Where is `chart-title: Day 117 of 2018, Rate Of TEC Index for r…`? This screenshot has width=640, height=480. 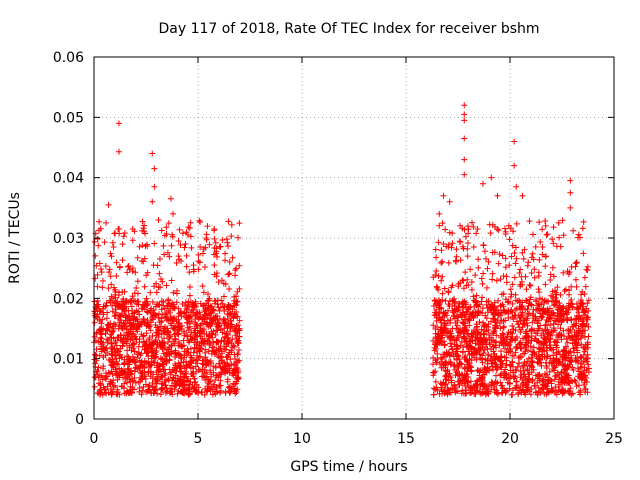
chart-title: Day 117 of 2018, Rate Of TEC Index for r… is located at coordinates (348, 29).